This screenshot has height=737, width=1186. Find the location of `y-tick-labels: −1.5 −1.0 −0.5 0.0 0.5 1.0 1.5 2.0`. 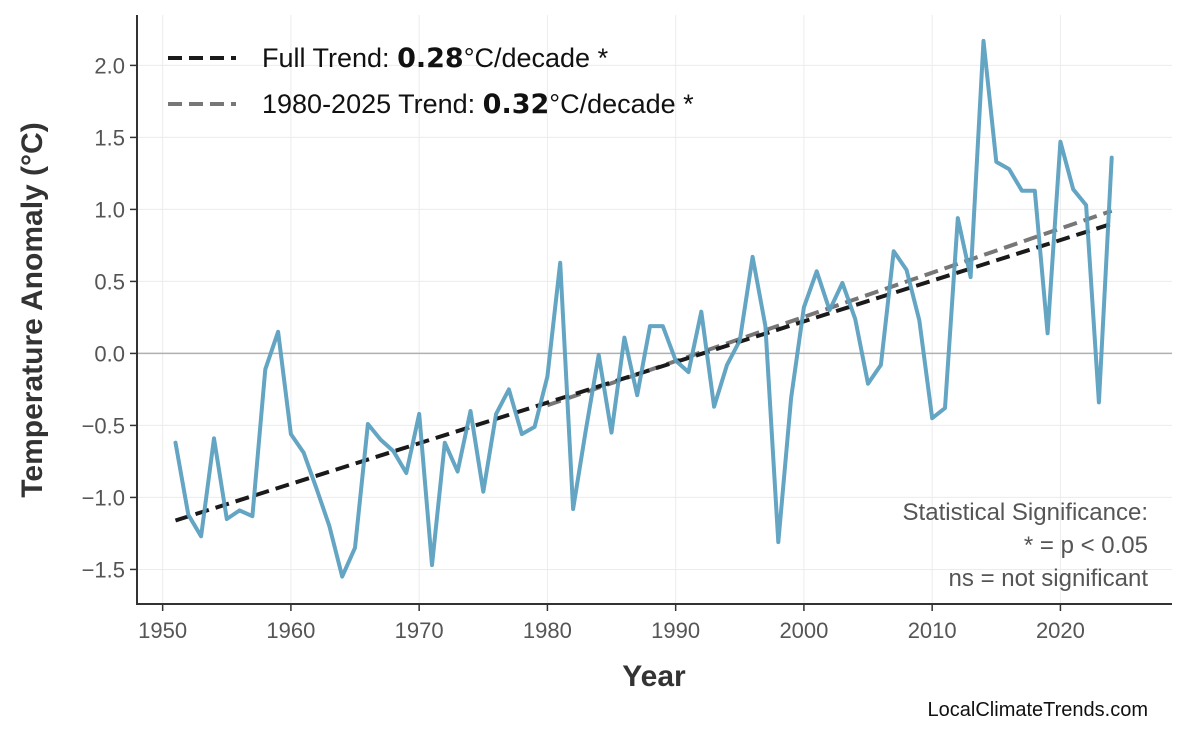

y-tick-labels: −1.5 −1.0 −0.5 0.0 0.5 1.0 1.5 2.0 is located at coordinates (103, 317).